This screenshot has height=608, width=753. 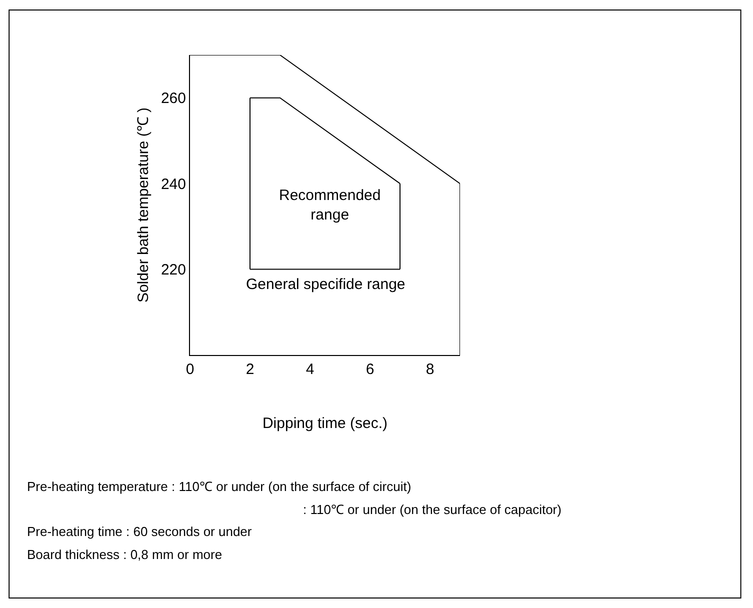 What do you see at coordinates (219, 486) in the screenshot?
I see `text: Pre-heating temperature : 110℃ or under (on the surface of circuit)` at bounding box center [219, 486].